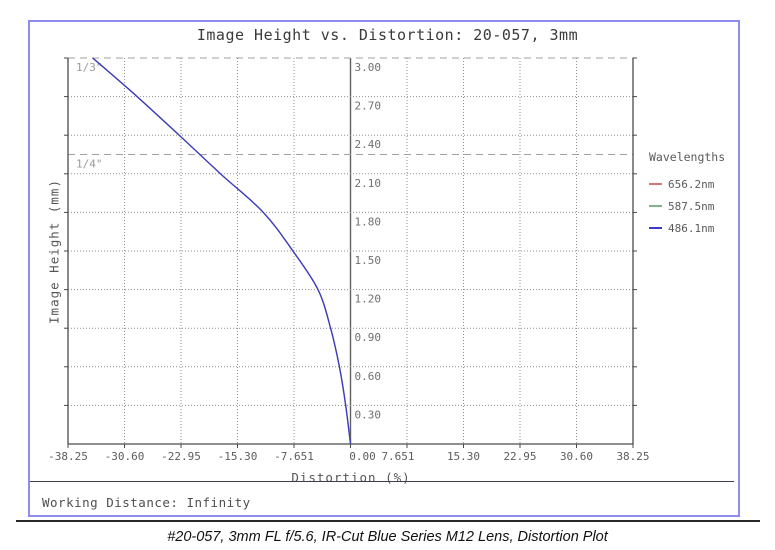 This screenshot has width=775, height=550. Describe the element at coordinates (368, 106) in the screenshot. I see `y-tick-label: 2.70` at that location.